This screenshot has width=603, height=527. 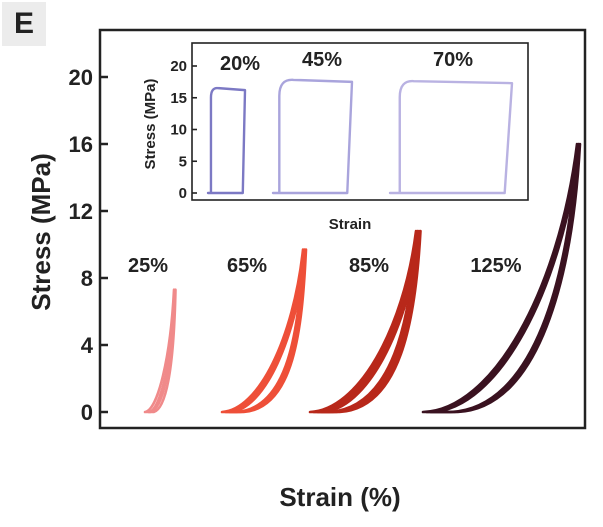 I want to click on main-series-labels: 25% 65% 85% 125%, so click(x=325, y=266).